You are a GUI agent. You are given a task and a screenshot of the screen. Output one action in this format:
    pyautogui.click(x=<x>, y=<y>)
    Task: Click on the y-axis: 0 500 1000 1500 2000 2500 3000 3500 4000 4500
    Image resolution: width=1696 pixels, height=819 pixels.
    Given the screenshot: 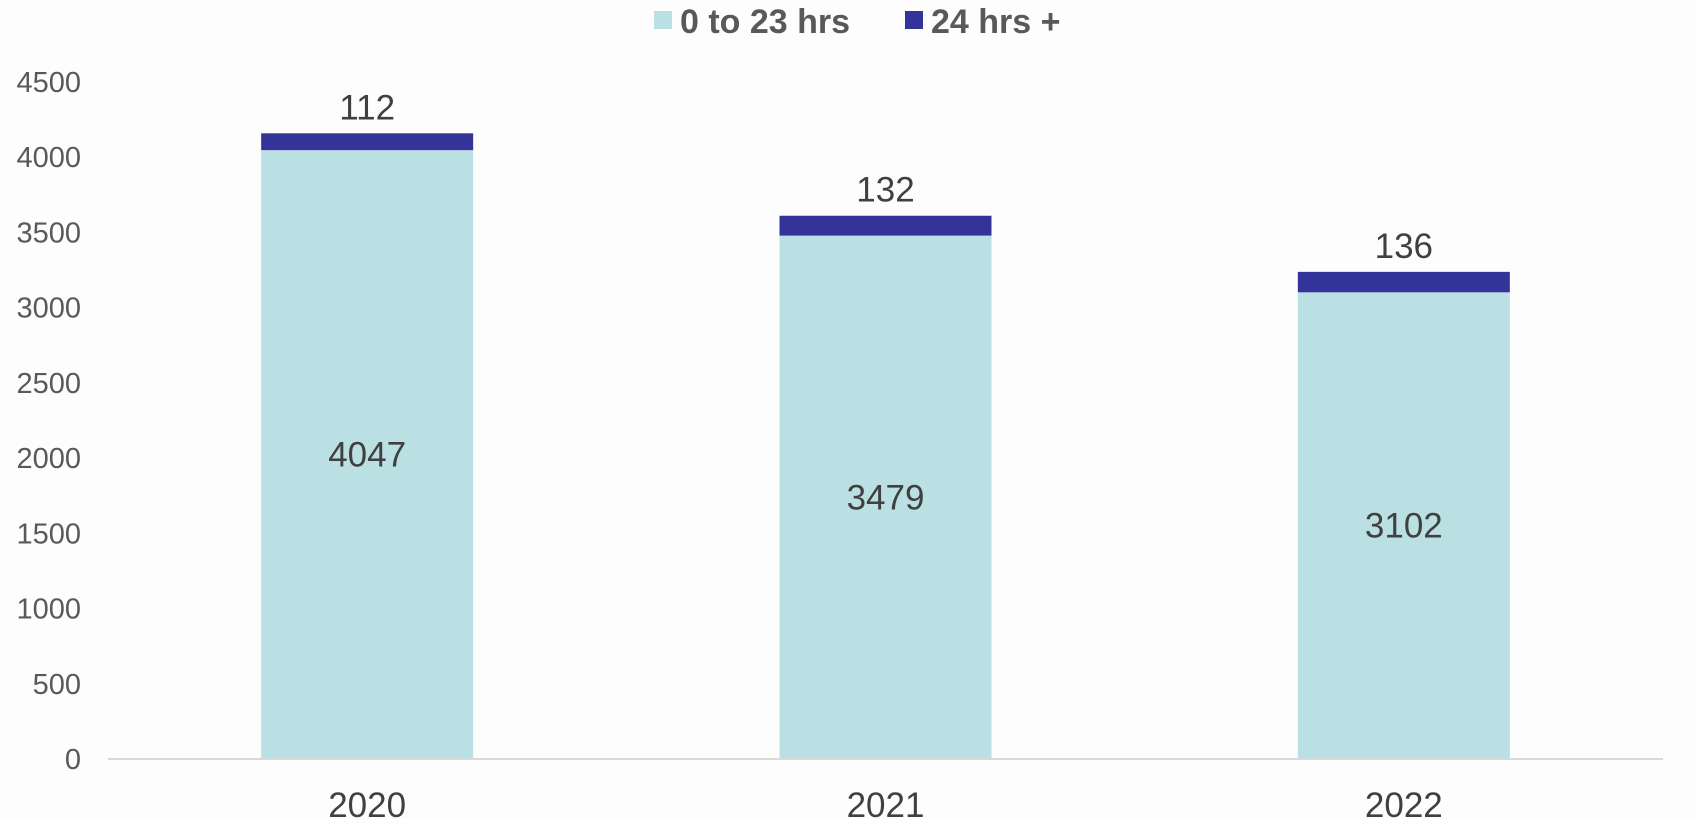 What is the action you would take?
    pyautogui.click(x=48, y=421)
    